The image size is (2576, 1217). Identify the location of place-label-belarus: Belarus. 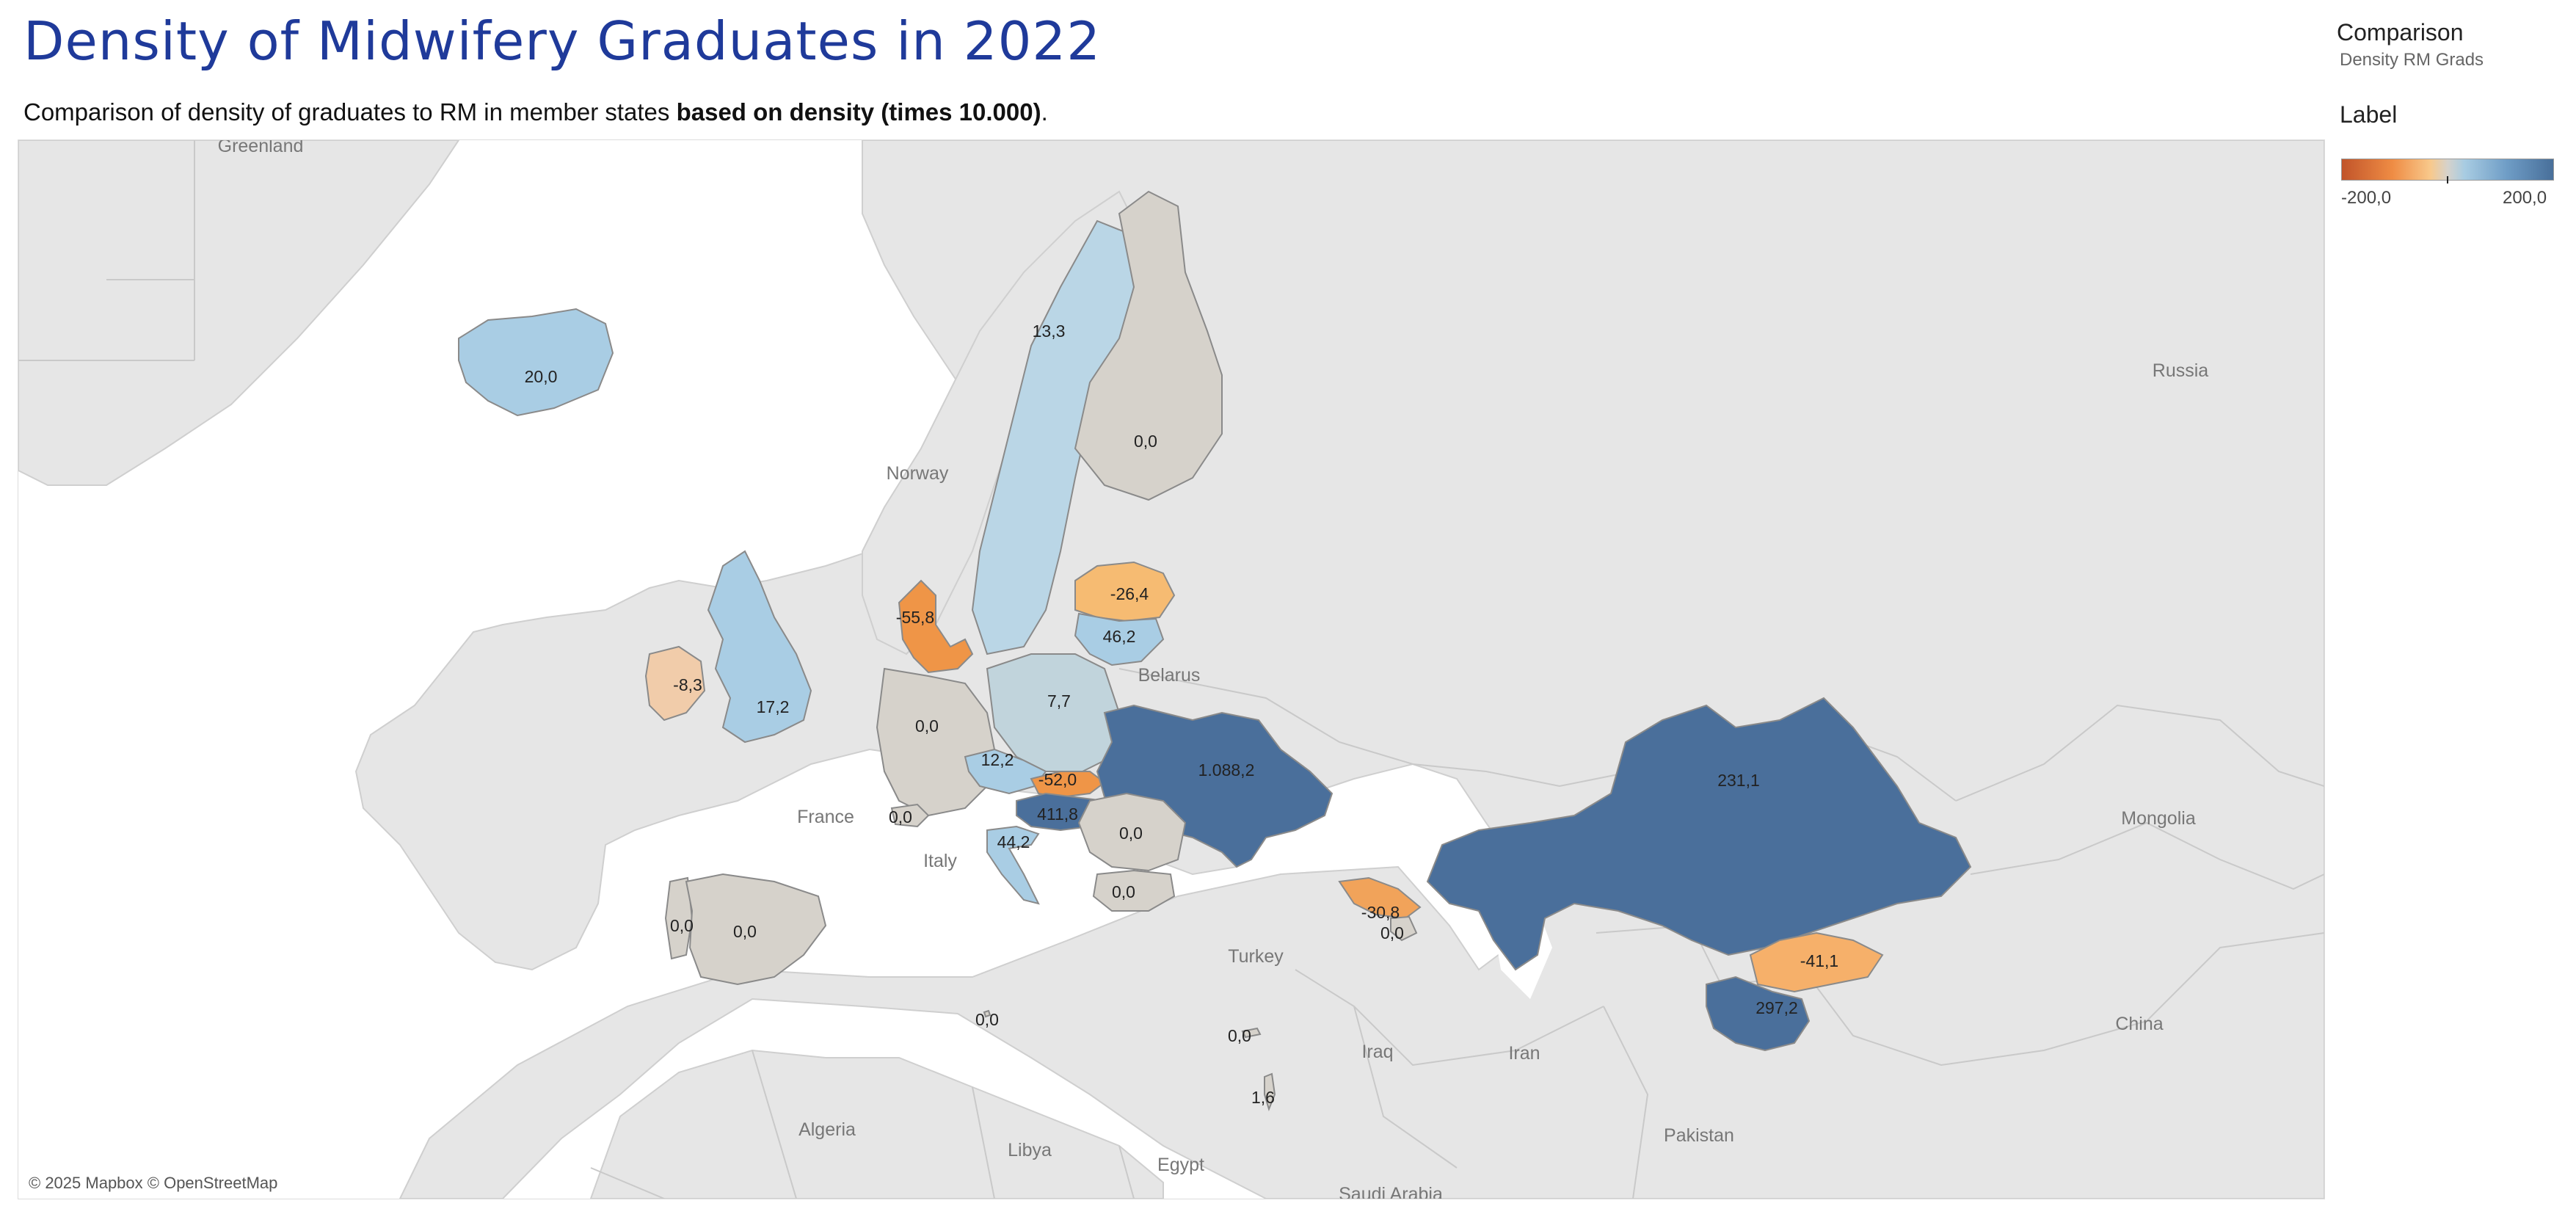
(1169, 675).